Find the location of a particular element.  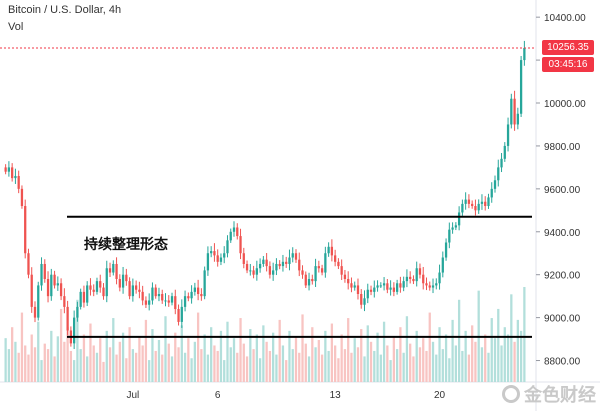

bar-countdown-badge: 03:45:16 is located at coordinates (568, 64).